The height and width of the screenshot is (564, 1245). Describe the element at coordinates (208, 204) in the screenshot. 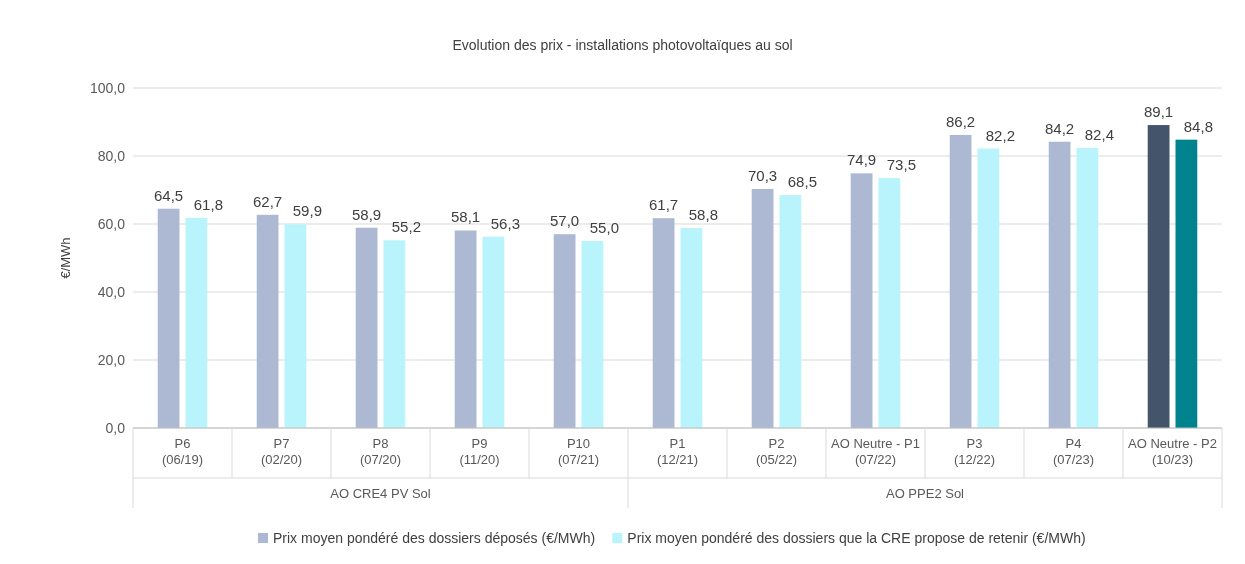

I see `data-label: 61,8` at that location.